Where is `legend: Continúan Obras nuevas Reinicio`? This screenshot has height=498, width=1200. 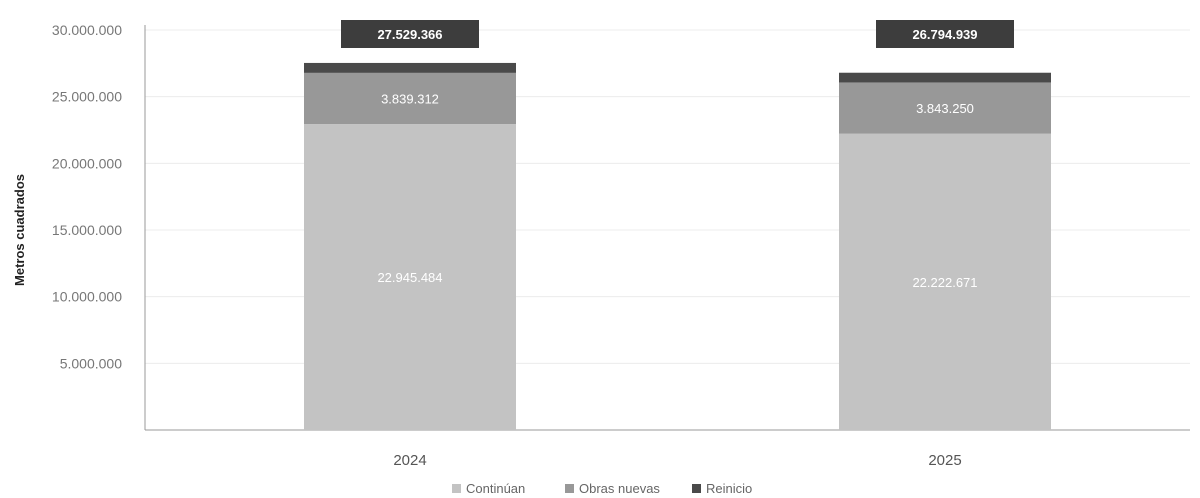 legend: Continúan Obras nuevas Reinicio is located at coordinates (602, 488).